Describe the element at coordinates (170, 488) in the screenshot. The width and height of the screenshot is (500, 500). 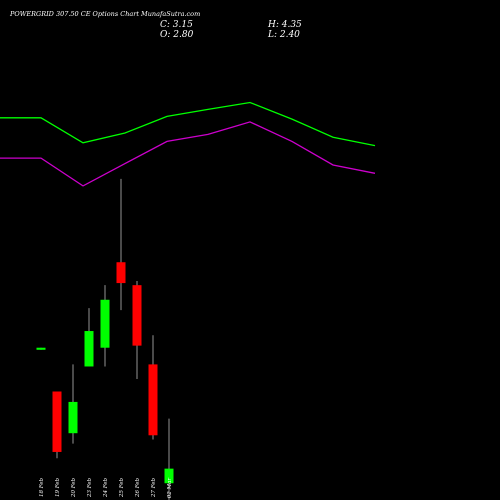
I see `x-tick-label: 02 Mar` at that location.